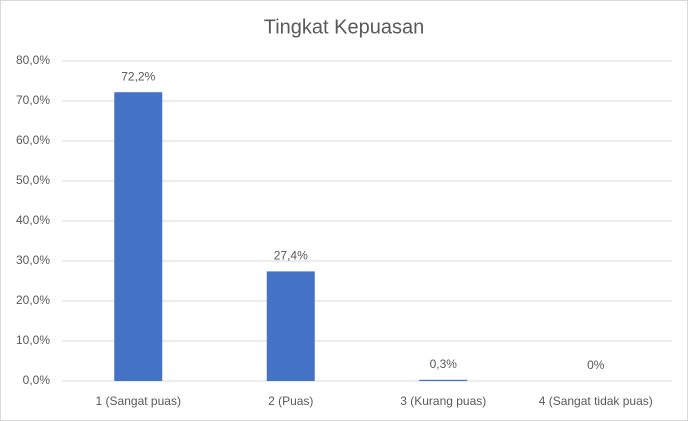  I want to click on x-tick-label: 1 (Sangat puas), so click(138, 401).